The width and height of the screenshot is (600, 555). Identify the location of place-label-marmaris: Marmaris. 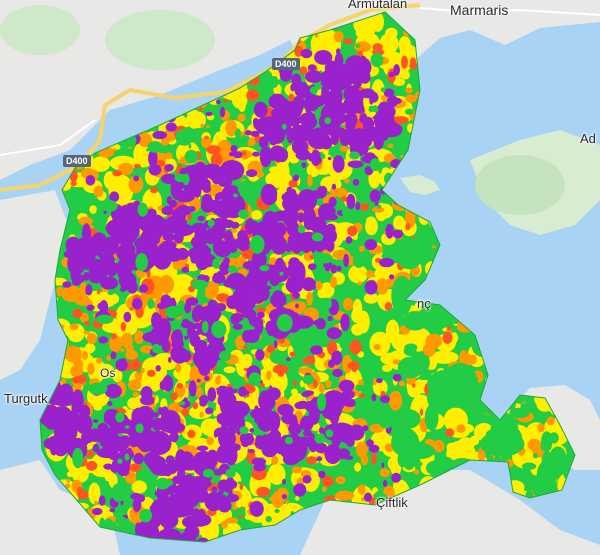
(479, 10).